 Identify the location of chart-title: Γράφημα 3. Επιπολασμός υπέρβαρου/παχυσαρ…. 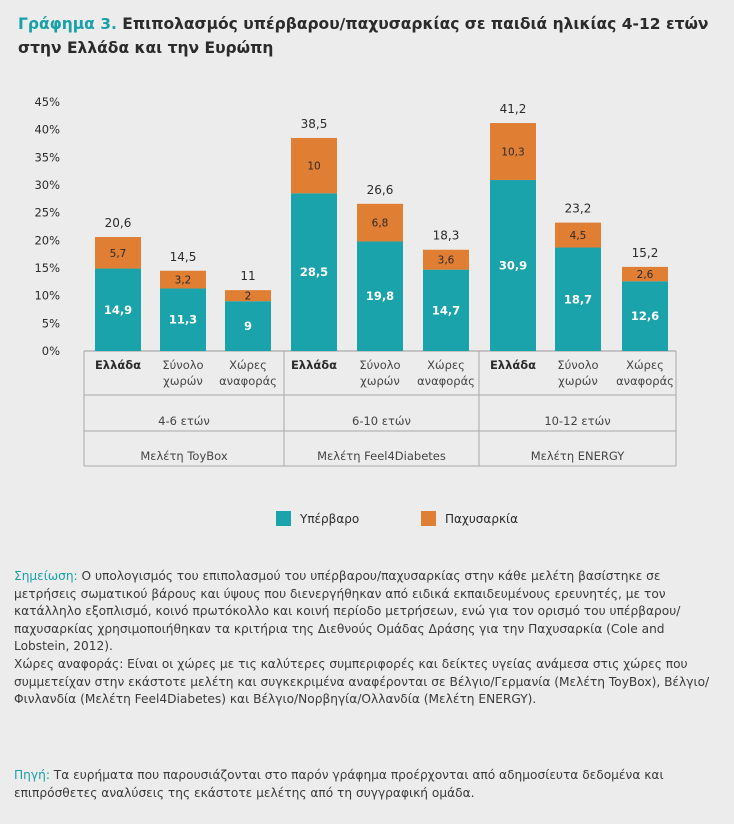
(368, 36).